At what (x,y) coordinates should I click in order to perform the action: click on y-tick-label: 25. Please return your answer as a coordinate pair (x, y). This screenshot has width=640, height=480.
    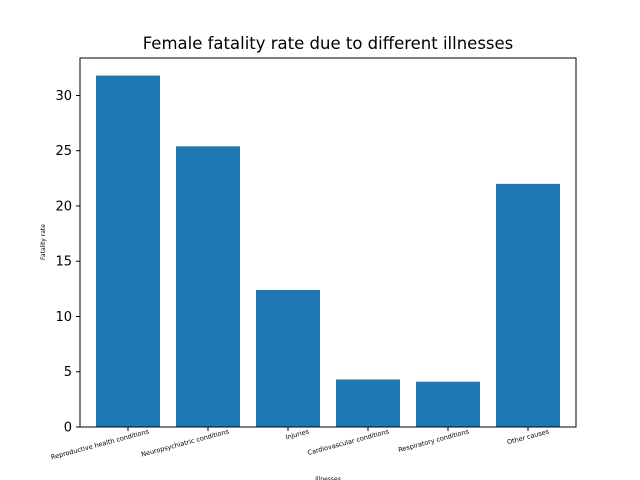
    Looking at the image, I should click on (63, 151).